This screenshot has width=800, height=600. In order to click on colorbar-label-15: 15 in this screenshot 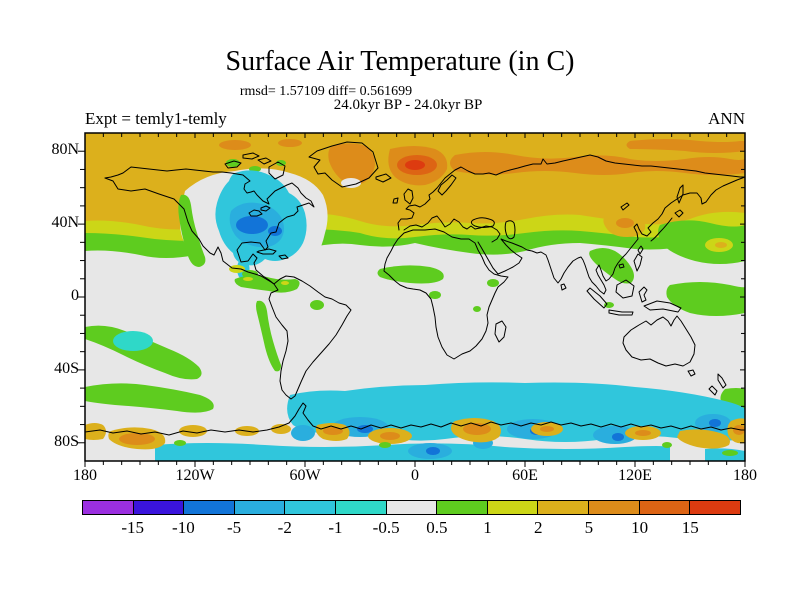, I will do `click(690, 527)`.